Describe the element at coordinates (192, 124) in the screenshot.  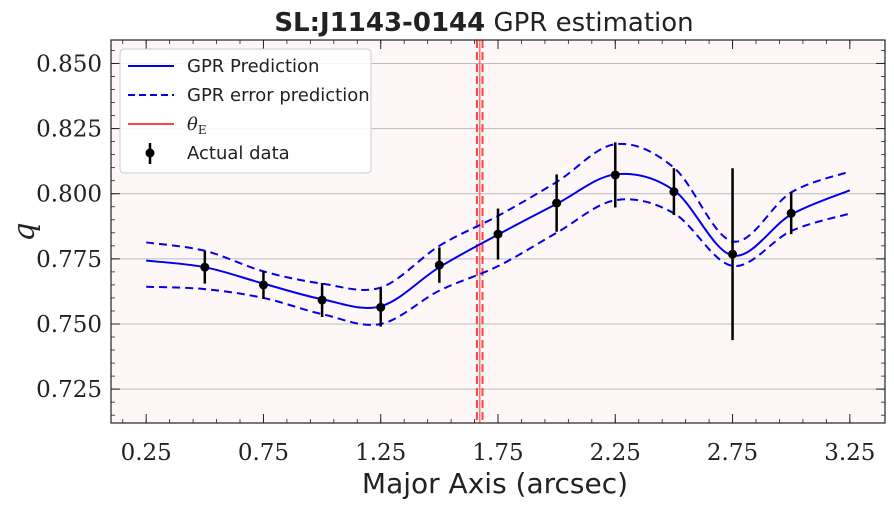
I see `legend-label-theta-main: θ` at that location.